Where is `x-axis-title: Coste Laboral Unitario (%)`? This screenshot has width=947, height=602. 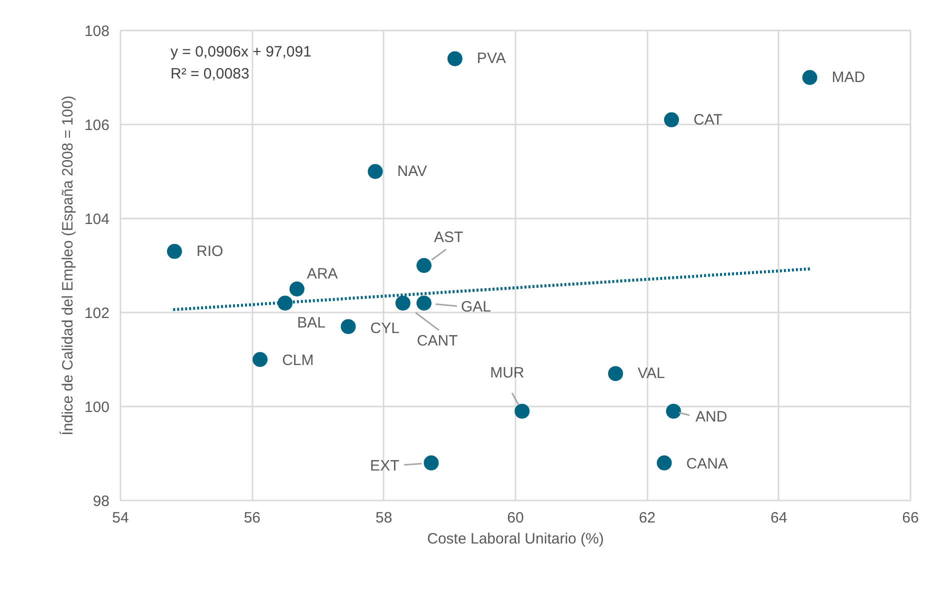 x-axis-title: Coste Laboral Unitario (%) is located at coordinates (515, 539).